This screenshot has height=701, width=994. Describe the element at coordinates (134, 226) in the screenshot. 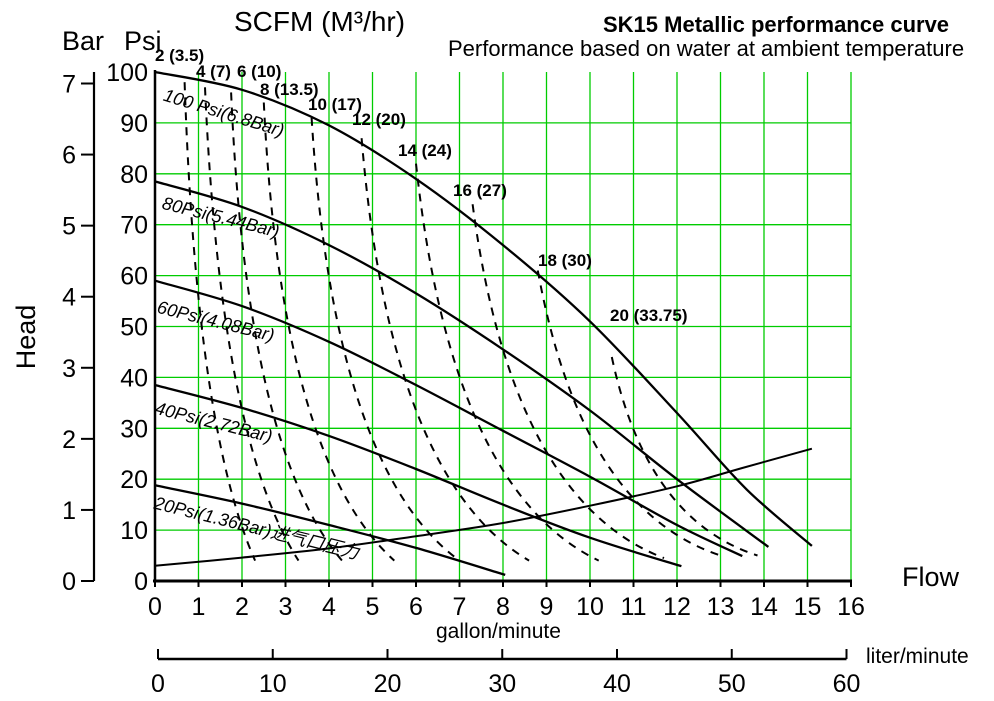

I see `psi-tick-label: 70` at that location.